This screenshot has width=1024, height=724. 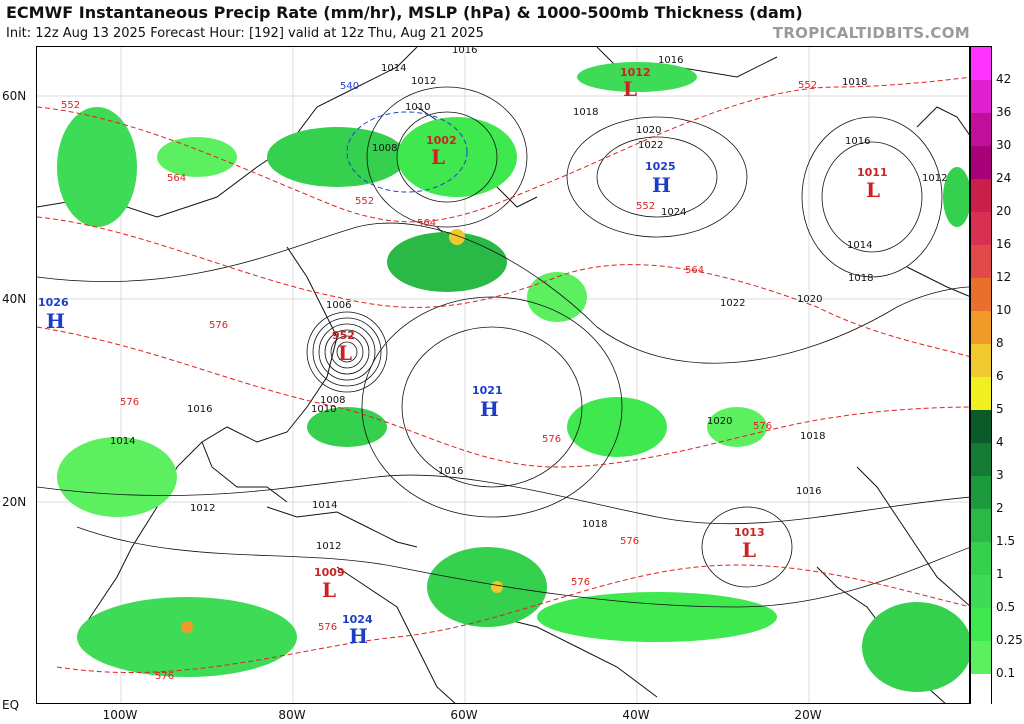 I want to click on lat-label-20n: 20N, so click(x=14, y=502).